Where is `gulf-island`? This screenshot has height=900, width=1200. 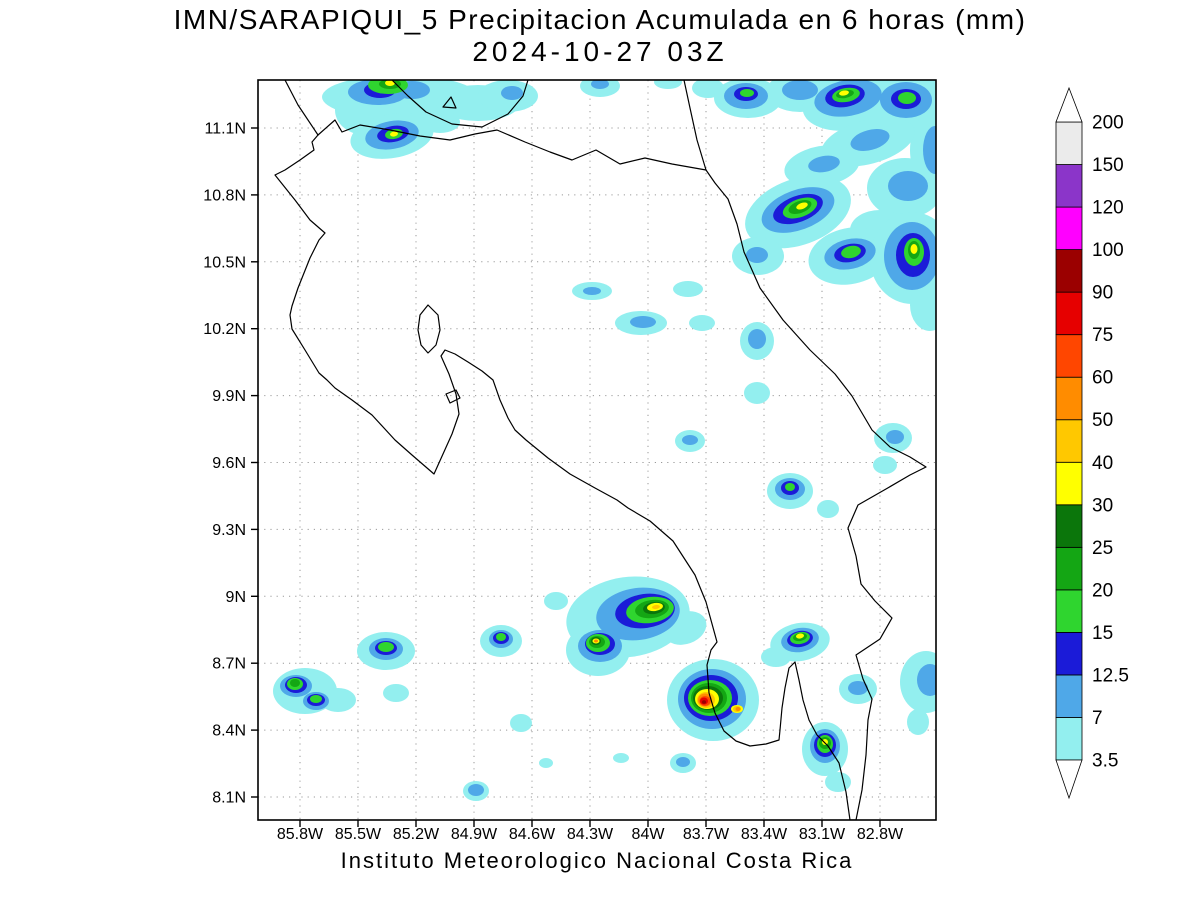
gulf-island is located at coordinates (453, 396).